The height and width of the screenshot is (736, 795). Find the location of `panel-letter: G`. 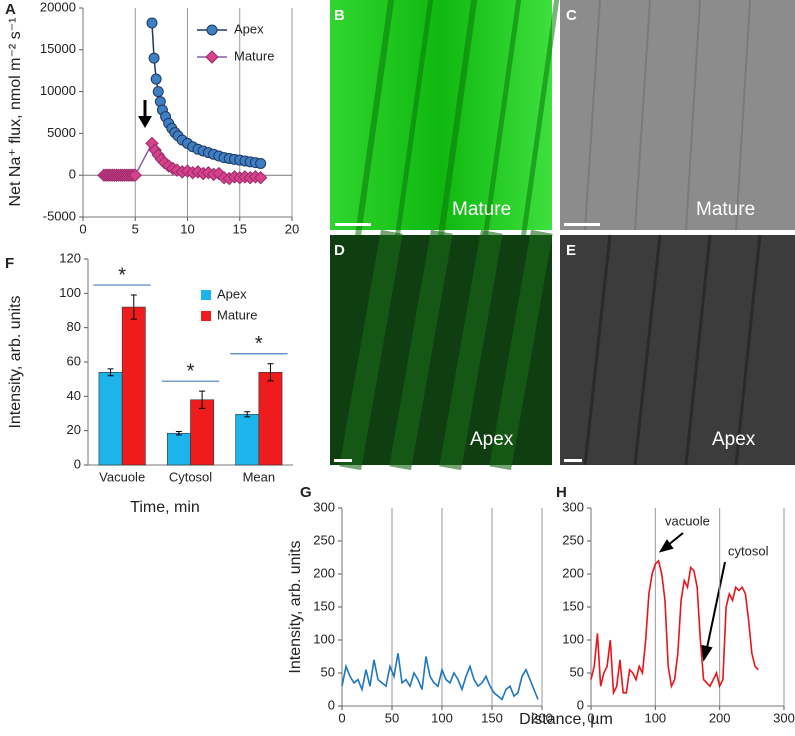

panel-letter: G is located at coordinates (306, 492).